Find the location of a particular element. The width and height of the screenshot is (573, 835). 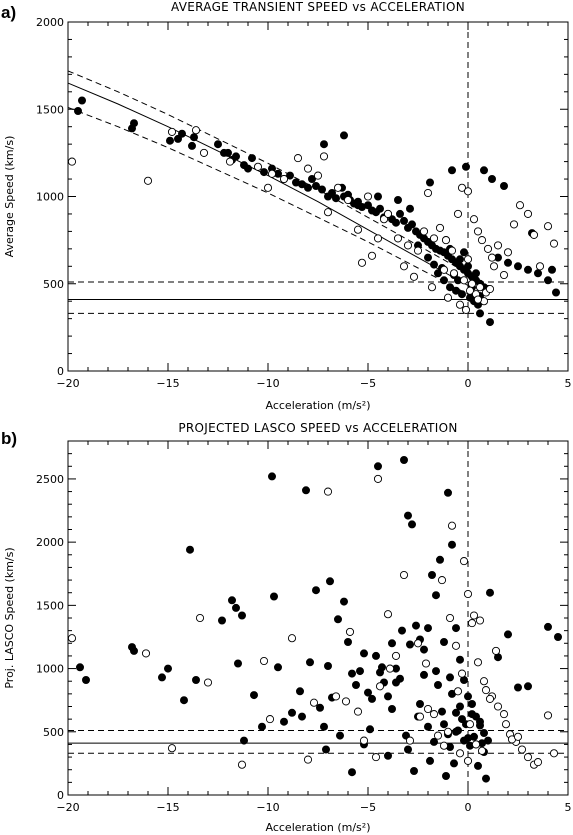

x-tick-label: 0 is located at coordinates (468, 383).